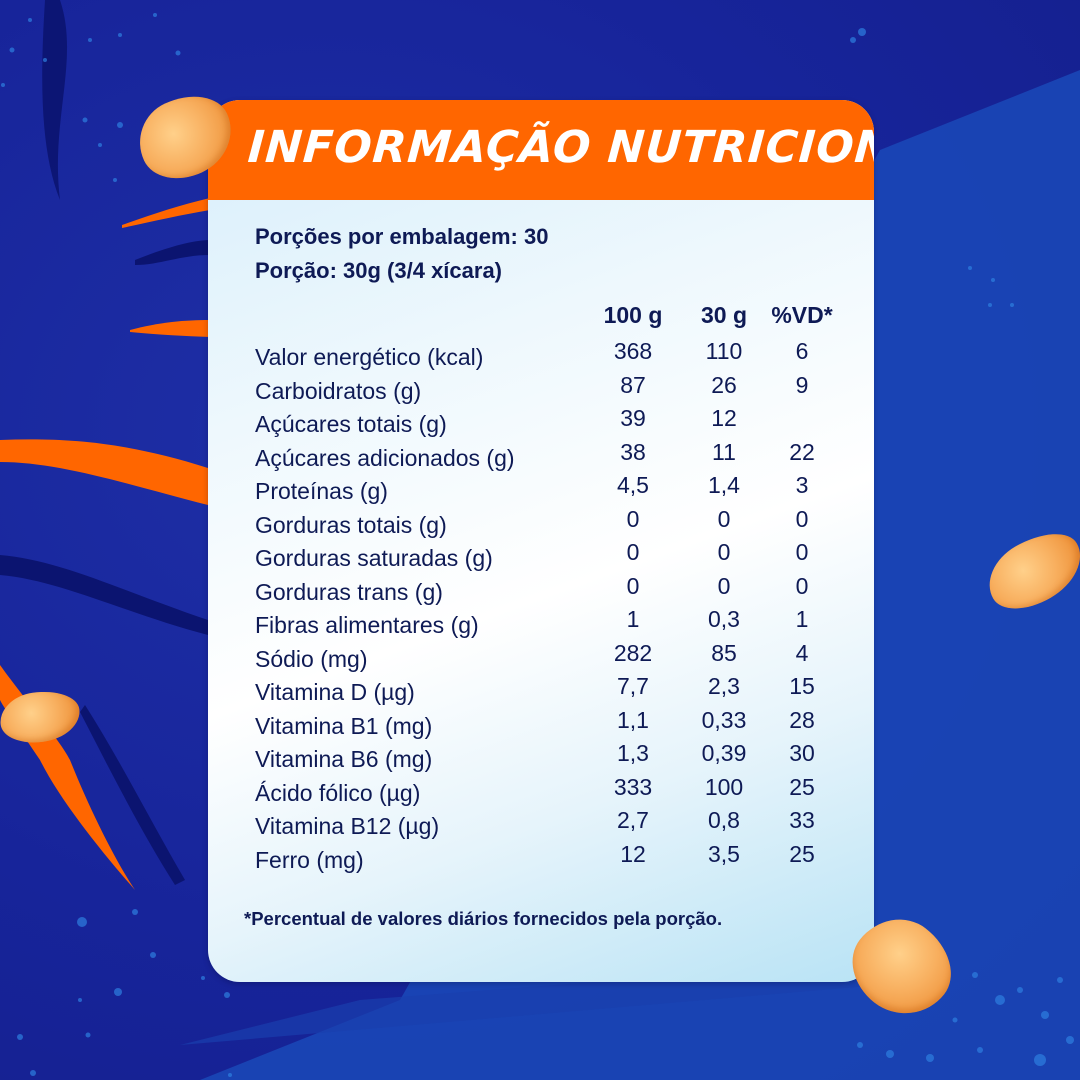 This screenshot has width=1080, height=1080. Describe the element at coordinates (802, 315) in the screenshot. I see `column-header-vd: %VD*` at that location.